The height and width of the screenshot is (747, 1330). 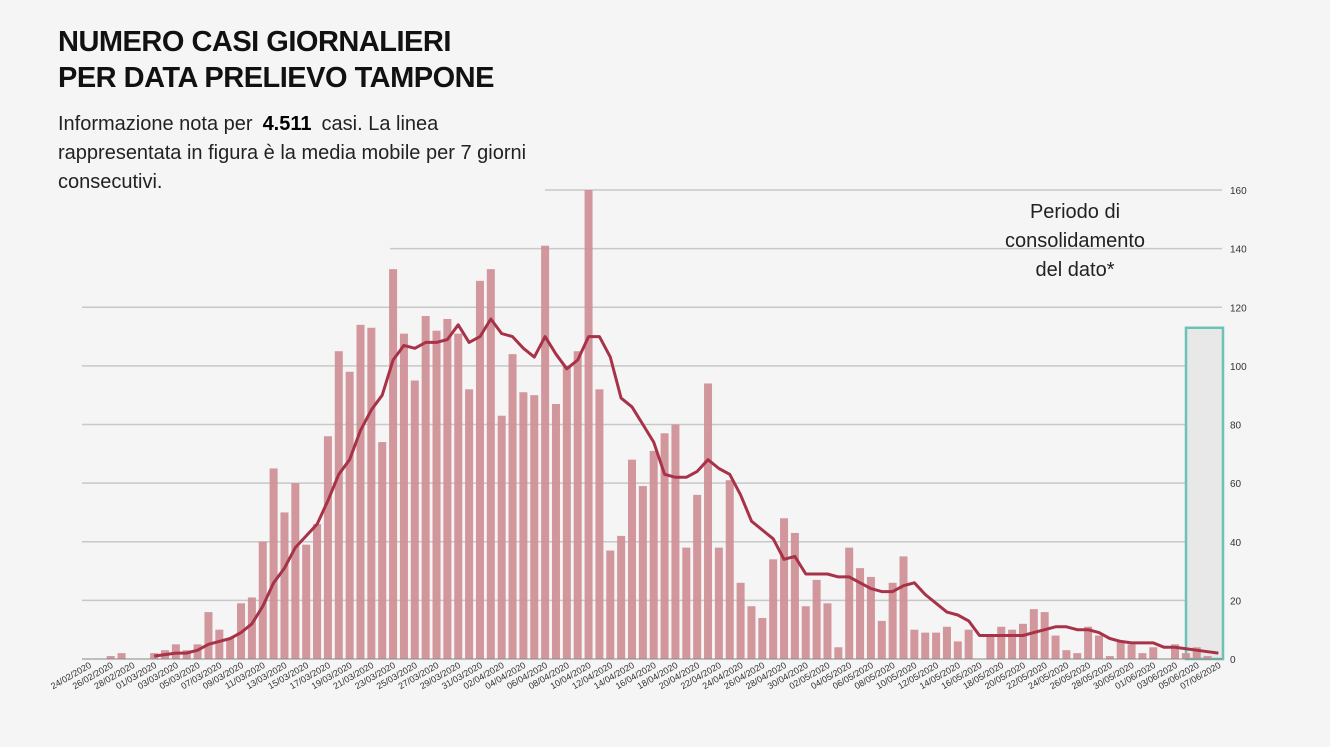 I want to click on y-tick-label: 100, so click(x=1238, y=367).